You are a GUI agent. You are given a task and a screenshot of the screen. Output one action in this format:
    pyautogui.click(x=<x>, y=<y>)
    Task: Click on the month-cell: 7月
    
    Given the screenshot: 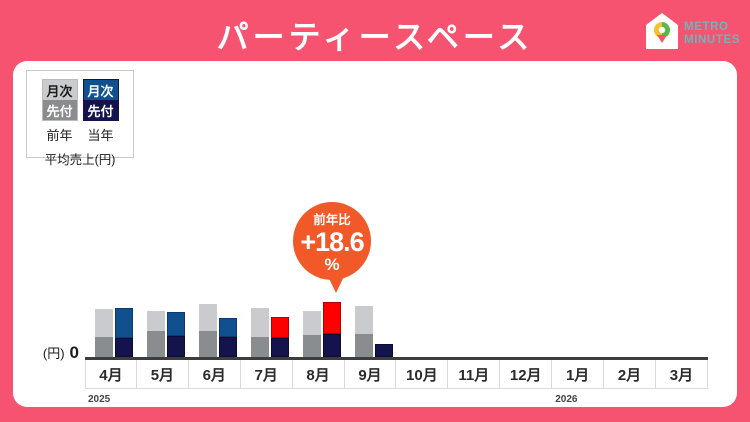 What is the action you would take?
    pyautogui.click(x=266, y=374)
    